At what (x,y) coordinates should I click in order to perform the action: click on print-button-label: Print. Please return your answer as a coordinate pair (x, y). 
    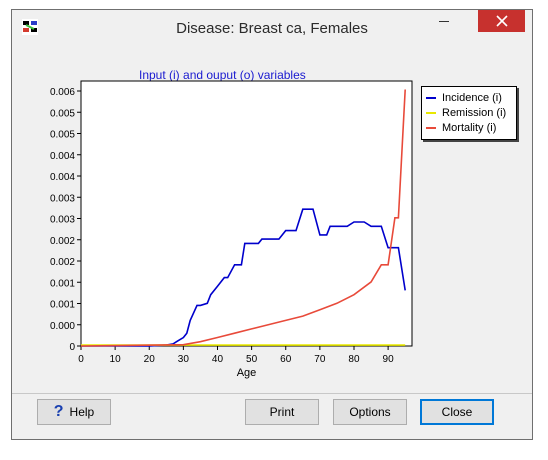
    Looking at the image, I should click on (282, 412).